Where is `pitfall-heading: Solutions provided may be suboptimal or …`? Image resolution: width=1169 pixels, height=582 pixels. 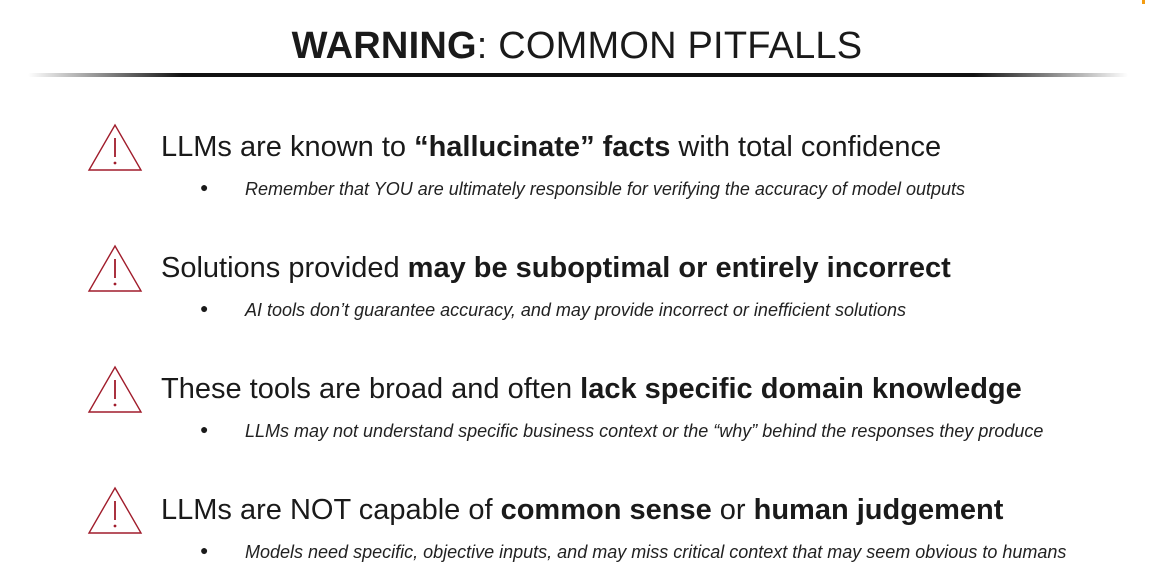
pitfall-heading: Solutions provided may be suboptimal or … is located at coordinates (556, 268).